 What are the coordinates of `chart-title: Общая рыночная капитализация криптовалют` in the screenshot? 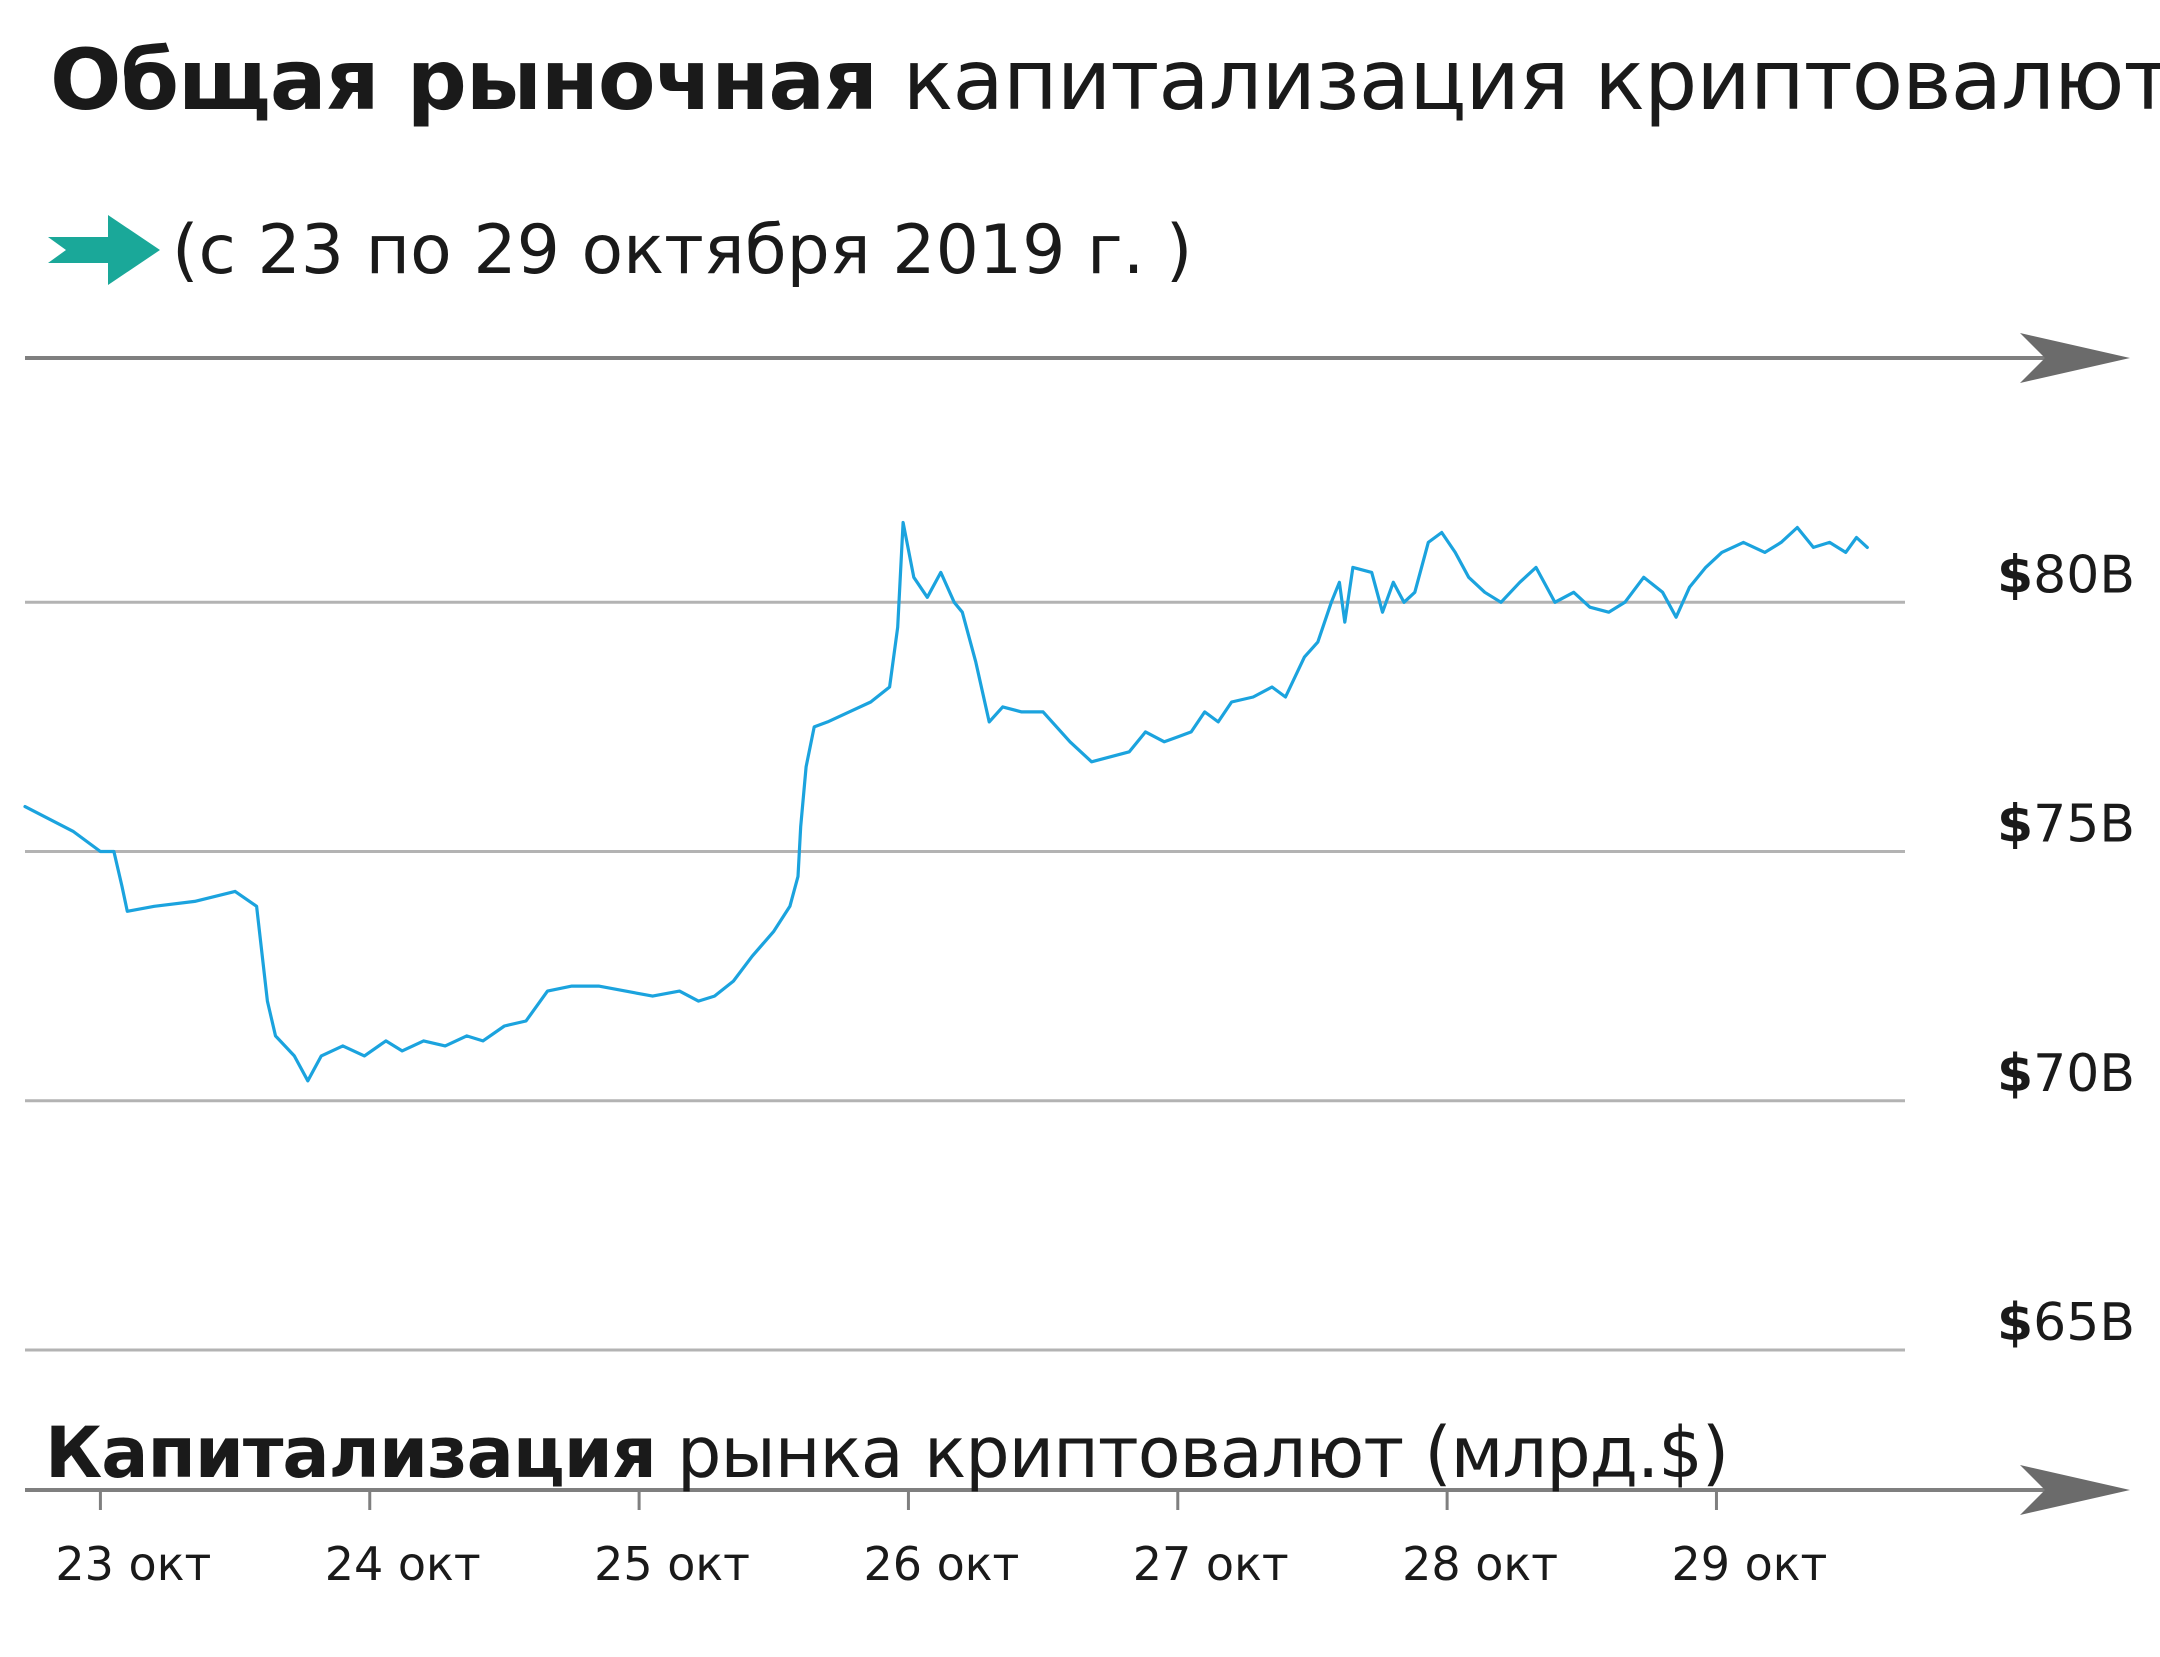 It's located at (1105, 80).